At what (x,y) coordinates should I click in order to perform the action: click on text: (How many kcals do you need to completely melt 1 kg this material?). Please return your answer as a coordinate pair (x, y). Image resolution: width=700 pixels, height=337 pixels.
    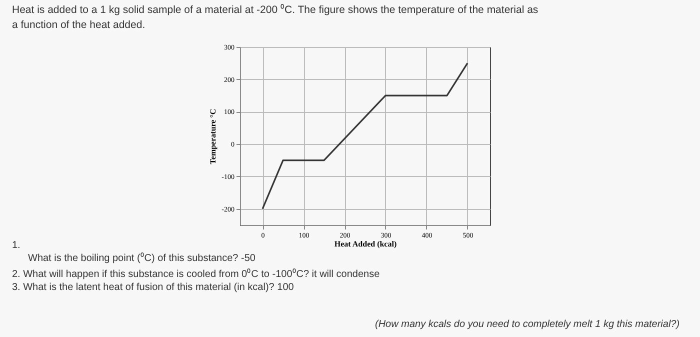
    Looking at the image, I should click on (527, 324).